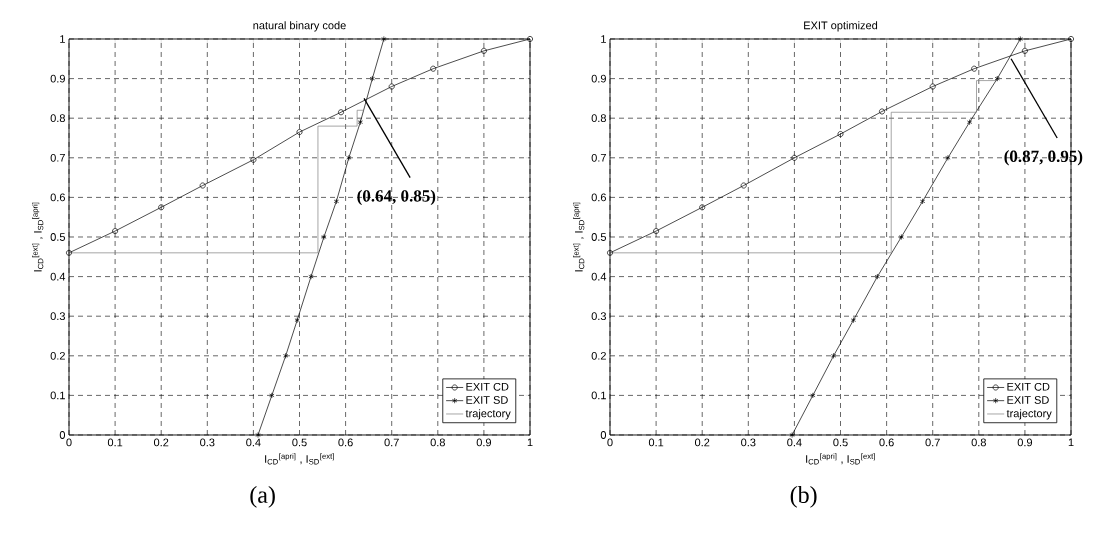  Describe the element at coordinates (841, 26) in the screenshot. I see `chart-title: EXIT optimized` at that location.